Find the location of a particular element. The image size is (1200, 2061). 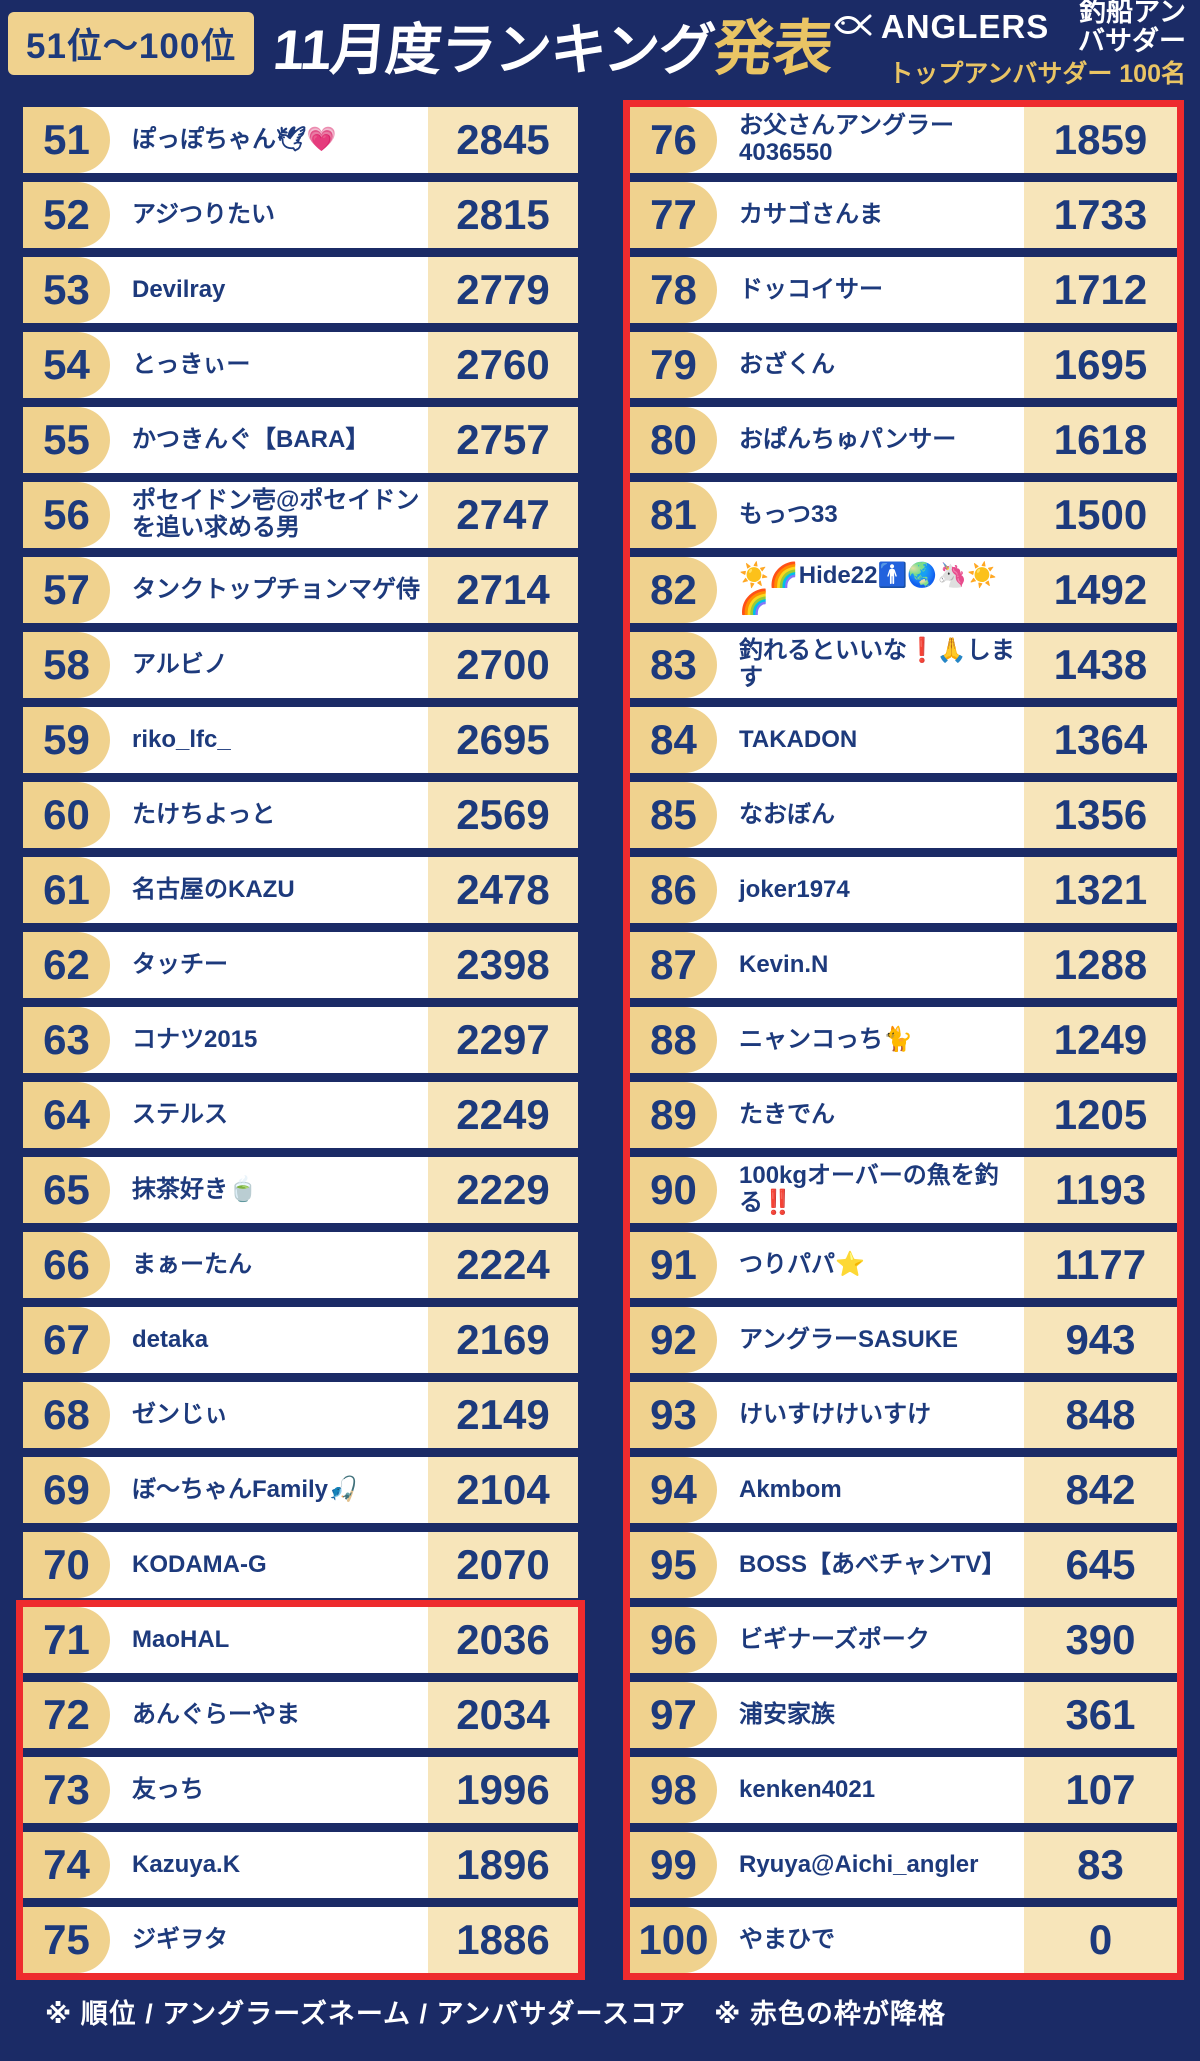

rank-badge: 86 is located at coordinates (673, 890).